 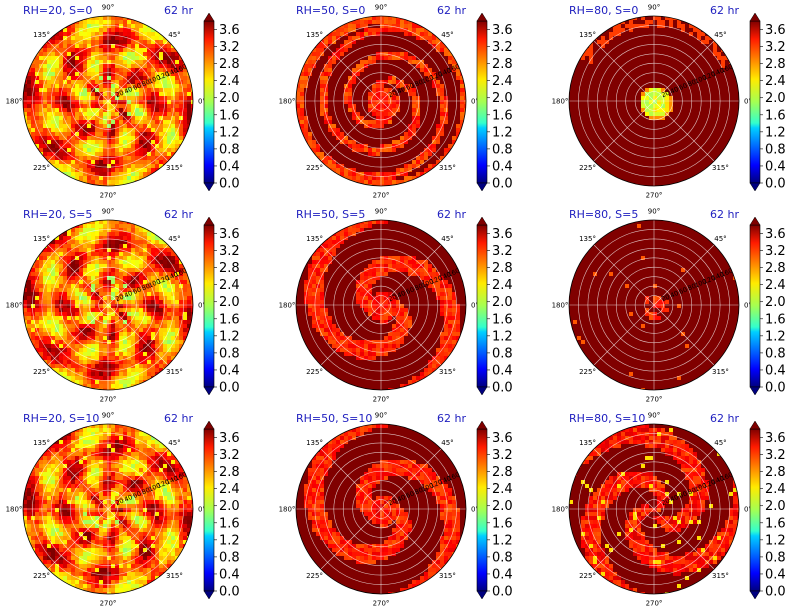 I want to click on angular-gridline, so click(x=624, y=131).